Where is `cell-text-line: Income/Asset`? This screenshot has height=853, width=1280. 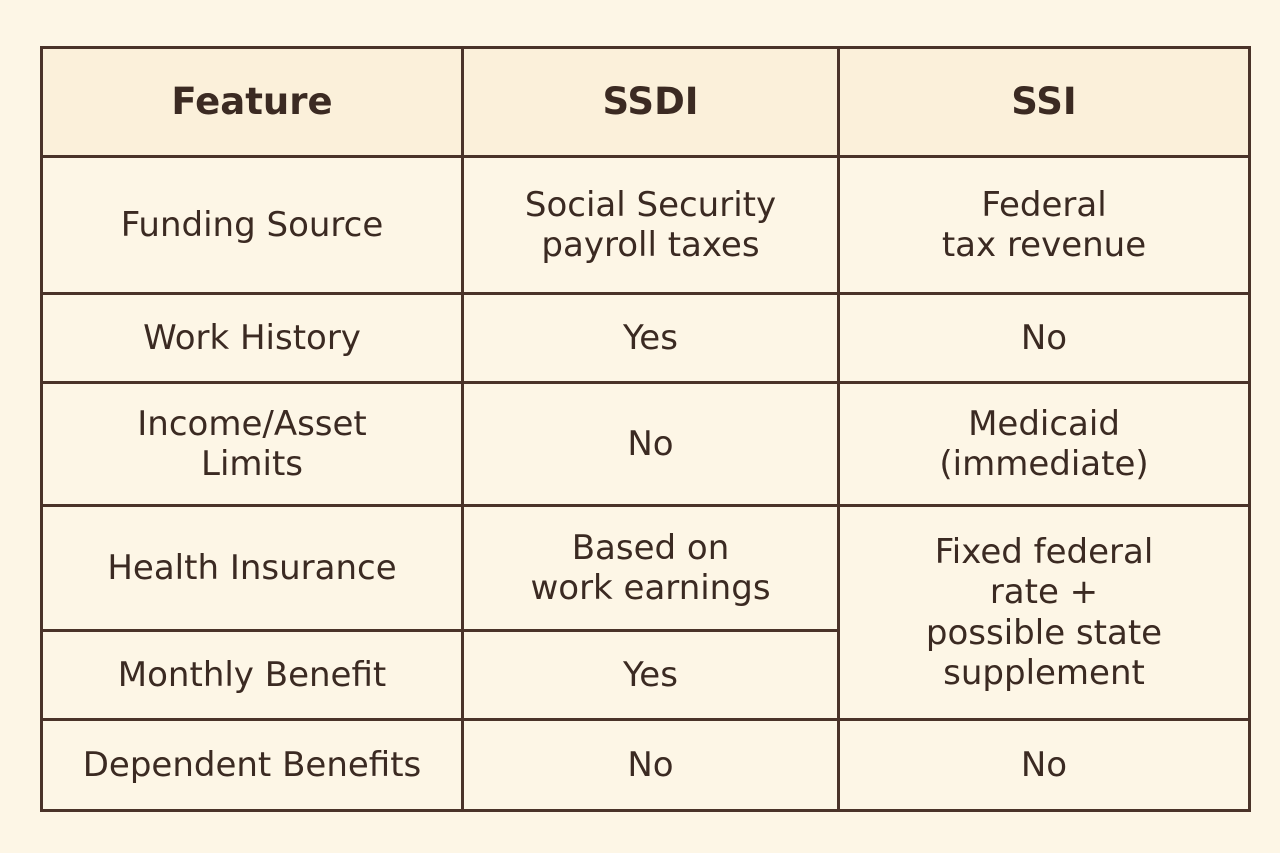 cell-text-line: Income/Asset is located at coordinates (252, 423).